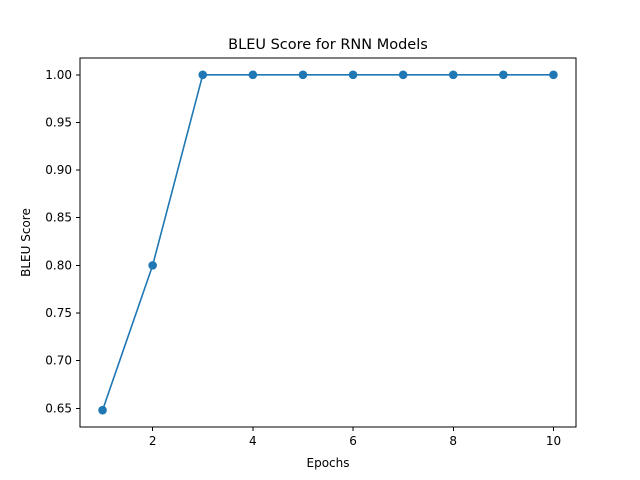  What do you see at coordinates (58, 361) in the screenshot?
I see `y-tick-label: 0.70` at bounding box center [58, 361].